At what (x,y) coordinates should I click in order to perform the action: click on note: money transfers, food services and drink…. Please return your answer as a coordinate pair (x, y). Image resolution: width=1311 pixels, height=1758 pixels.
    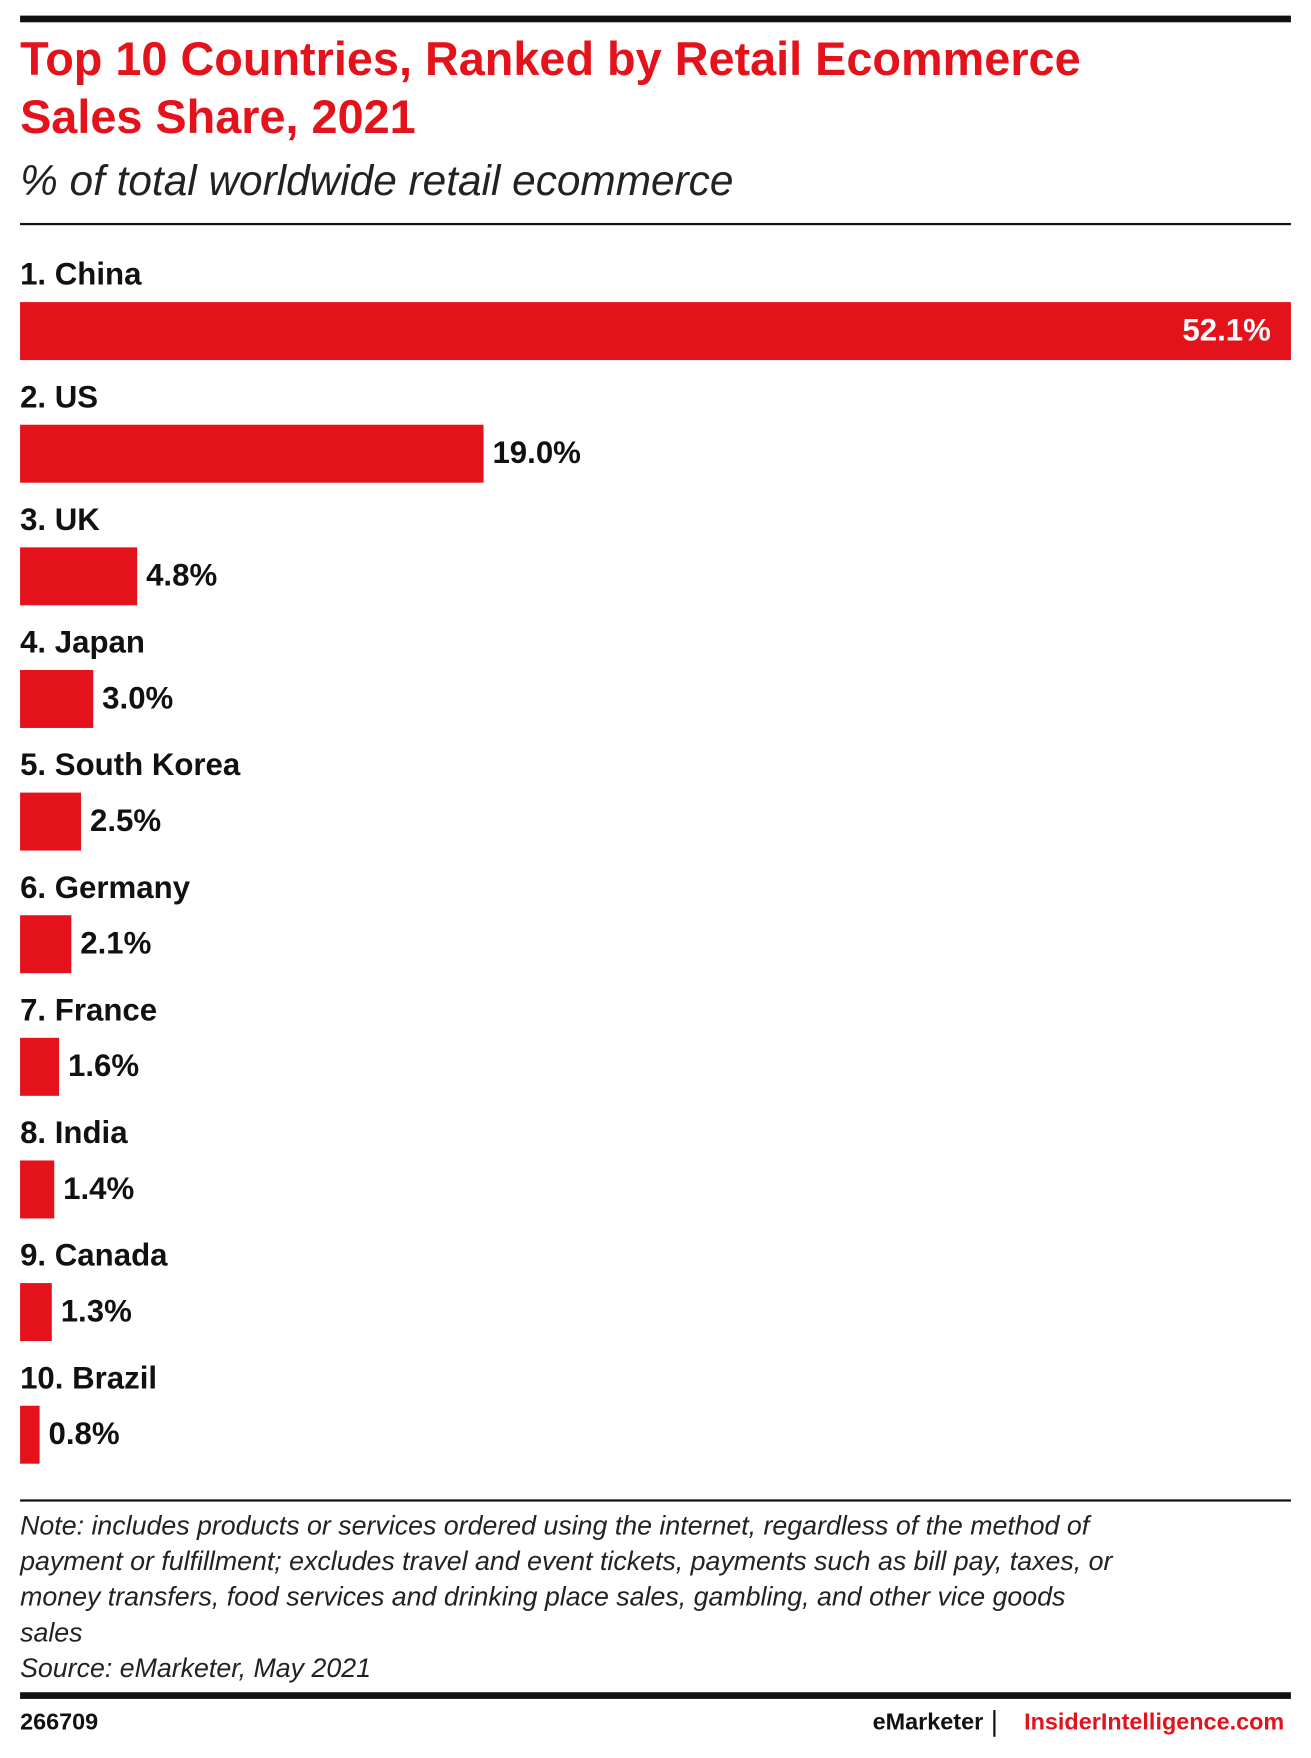
    Looking at the image, I should click on (542, 1597).